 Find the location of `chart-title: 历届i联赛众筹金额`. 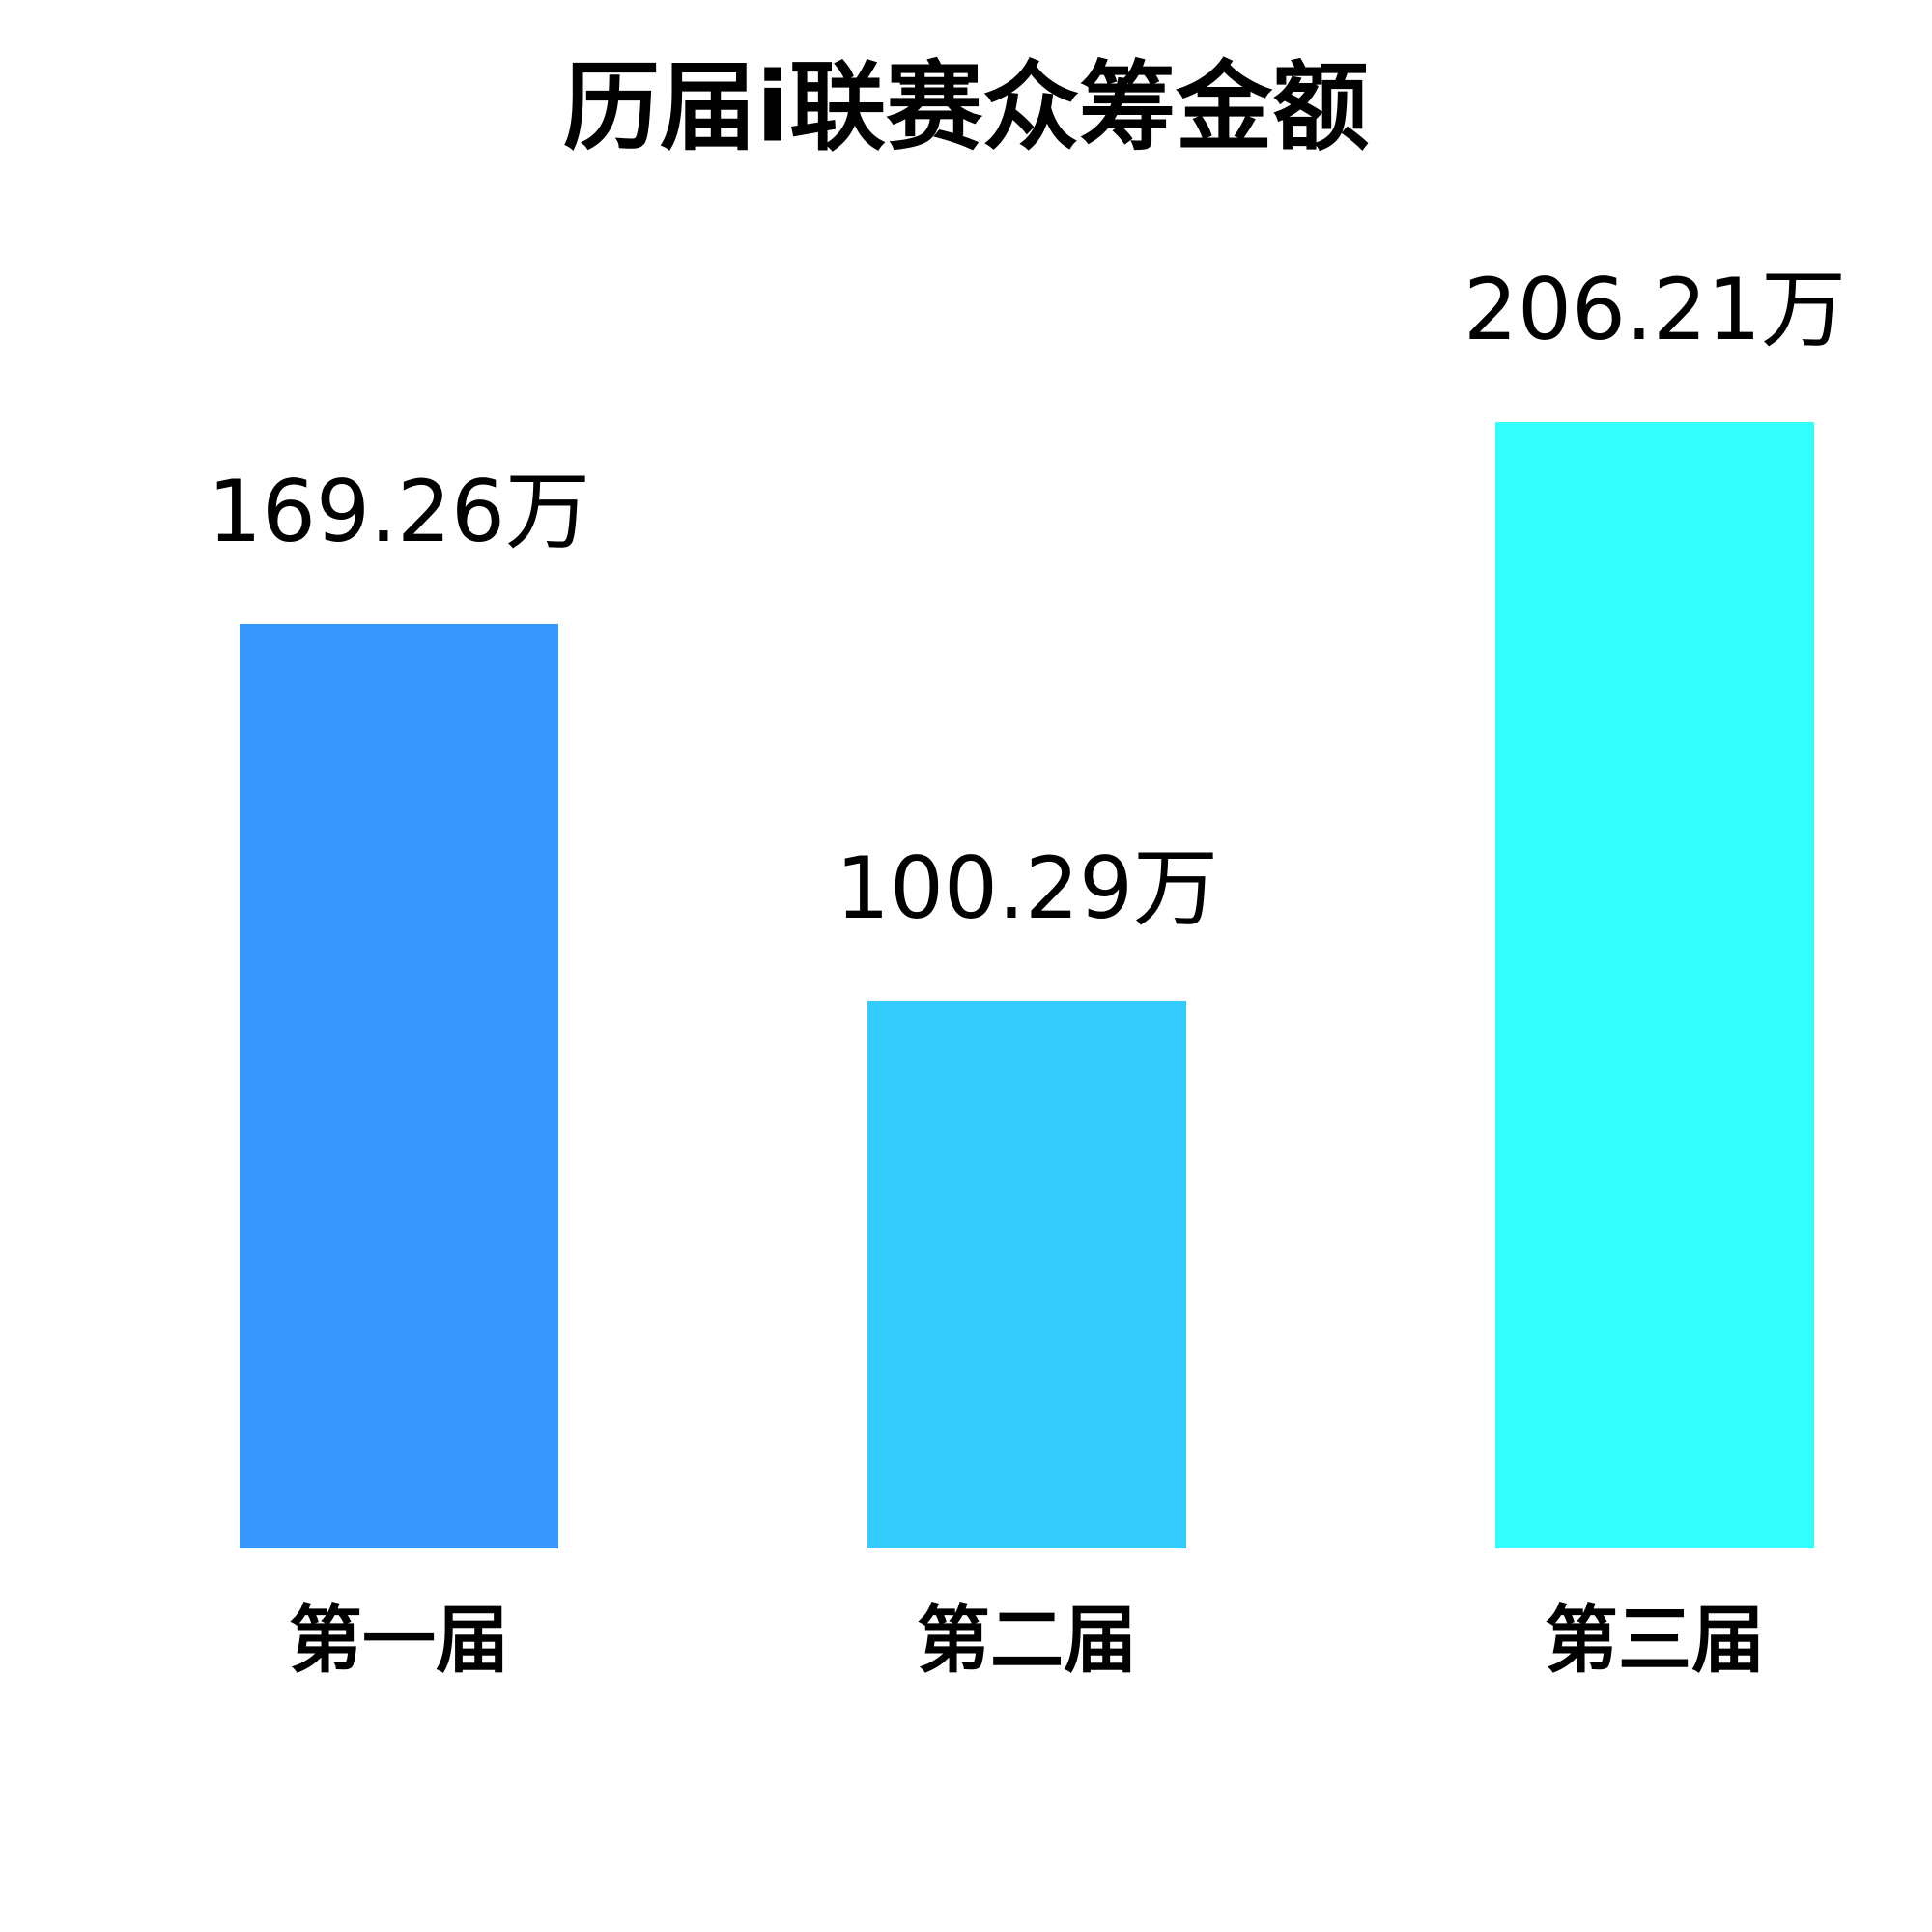

chart-title: 历届i联赛众筹金额 is located at coordinates (966, 106).